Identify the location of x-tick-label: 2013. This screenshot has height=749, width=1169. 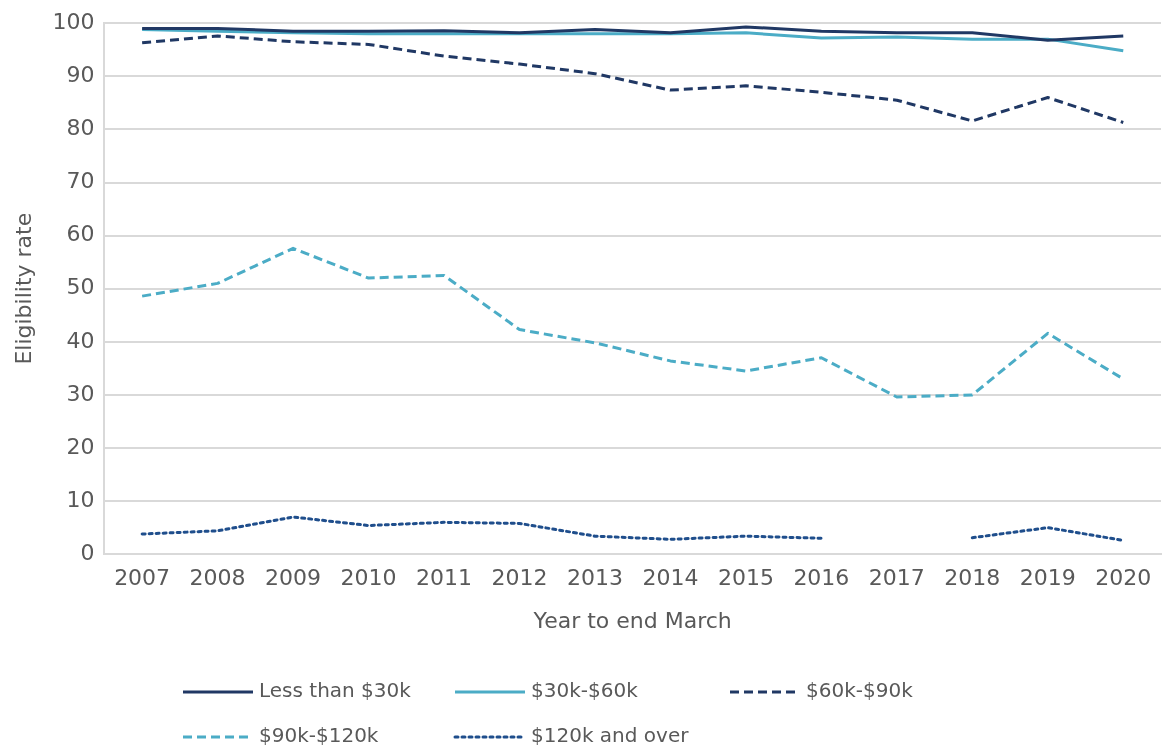
(594, 578).